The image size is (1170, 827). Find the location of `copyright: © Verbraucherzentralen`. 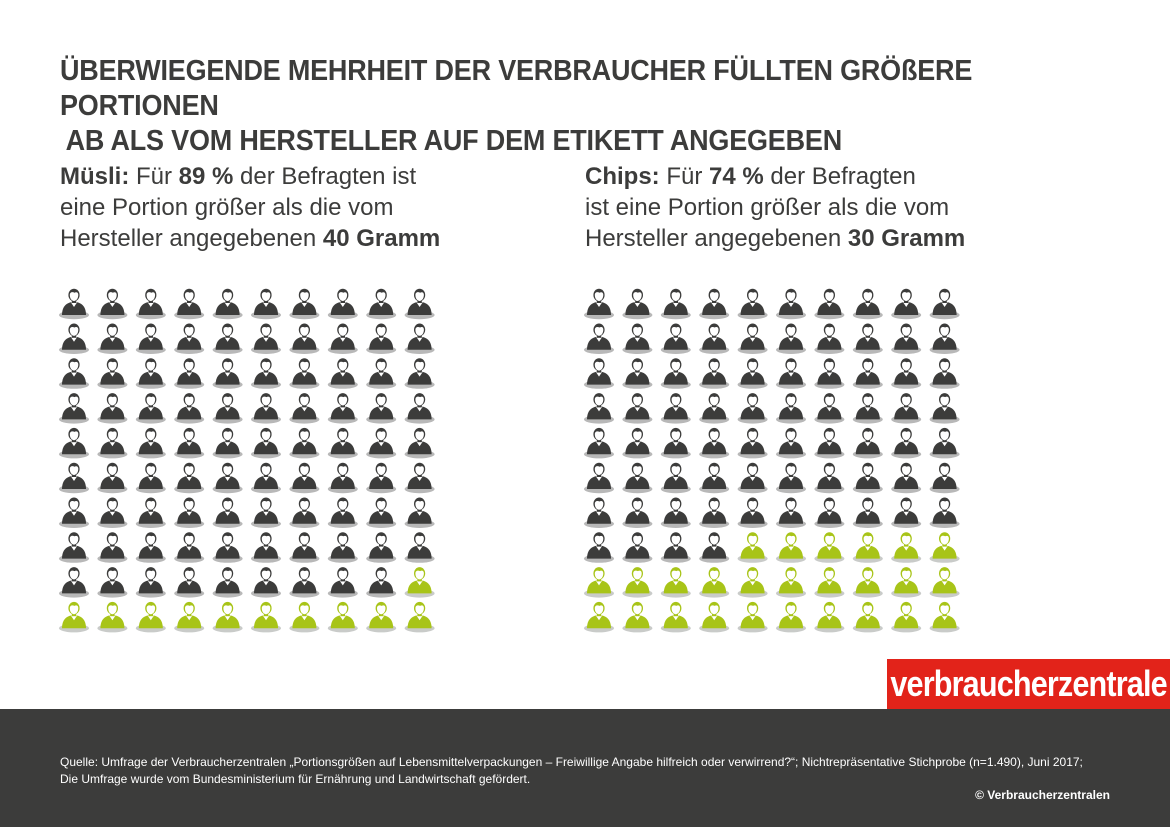

copyright: © Verbraucherzentralen is located at coordinates (1042, 795).